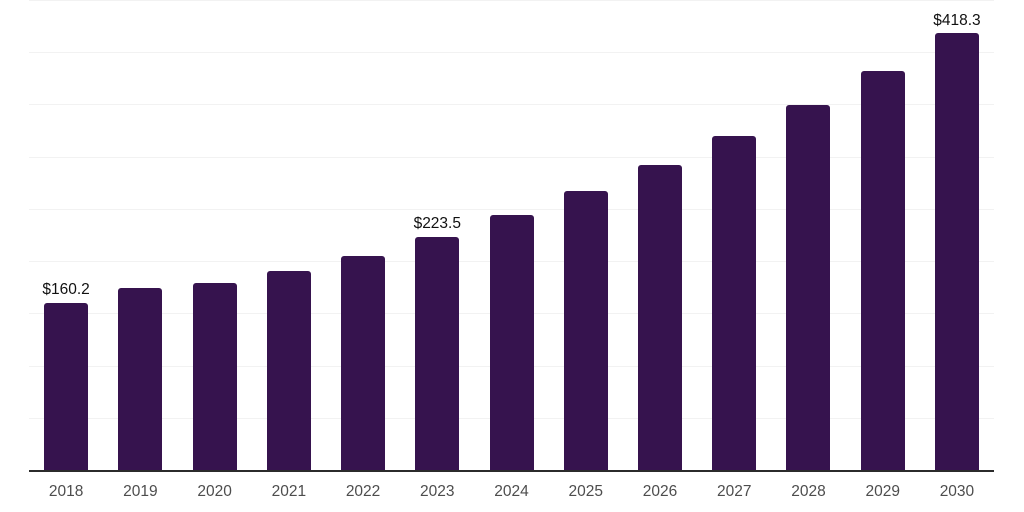  Describe the element at coordinates (659, 317) in the screenshot. I see `bar-2026` at that location.